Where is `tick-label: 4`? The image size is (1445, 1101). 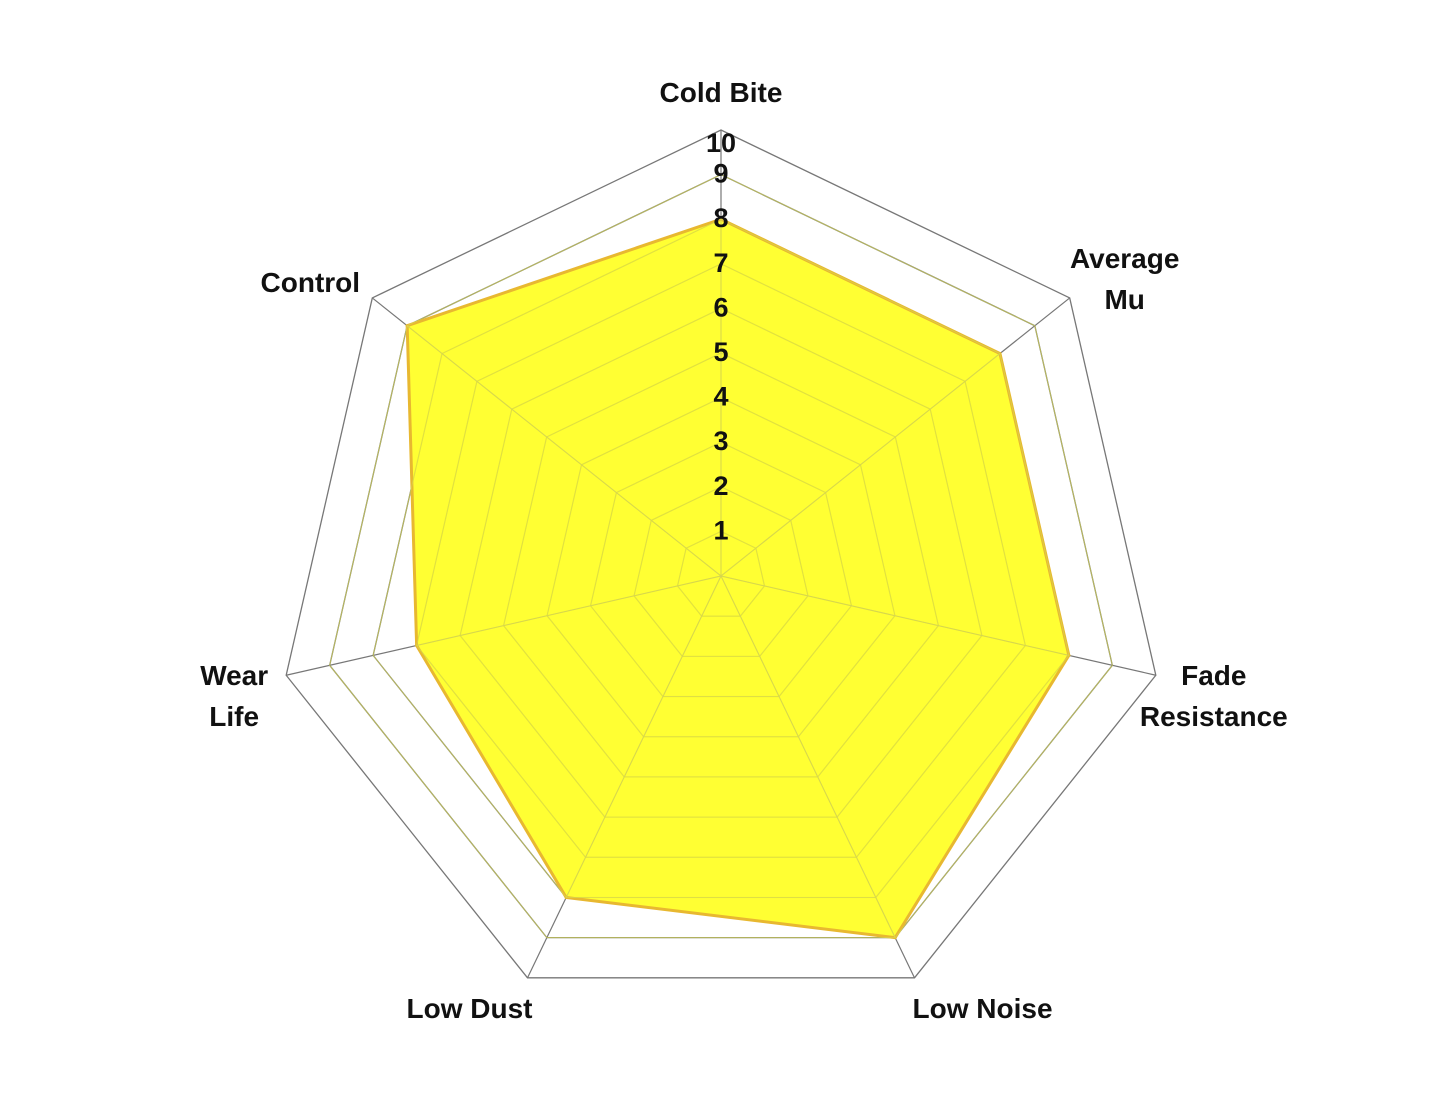
tick-label: 4 is located at coordinates (720, 397).